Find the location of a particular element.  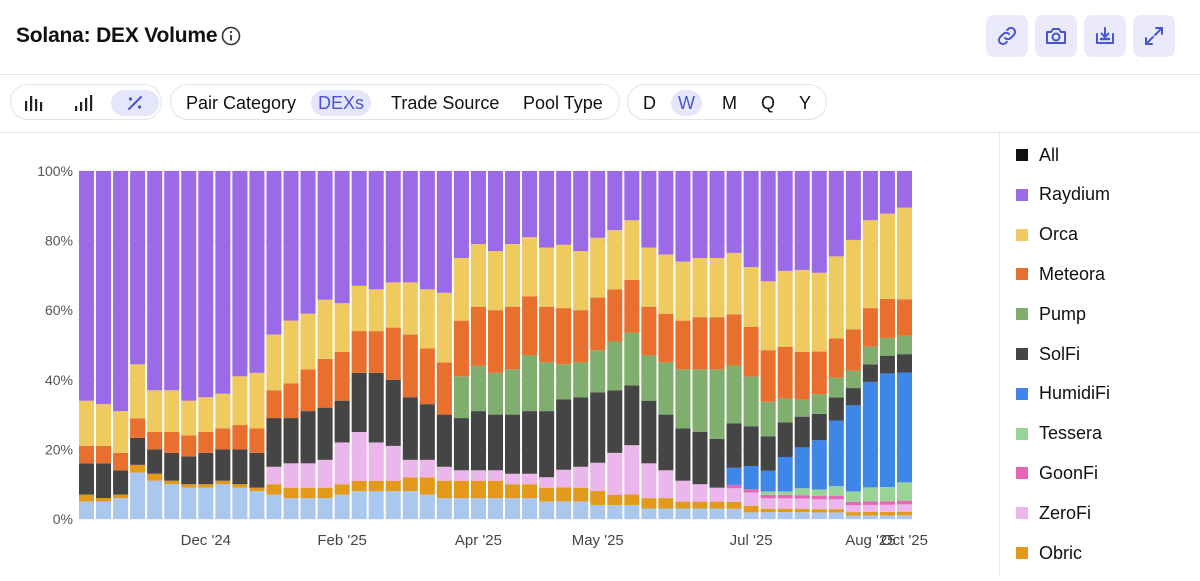

legend-item-pump: Pump is located at coordinates (1051, 314).